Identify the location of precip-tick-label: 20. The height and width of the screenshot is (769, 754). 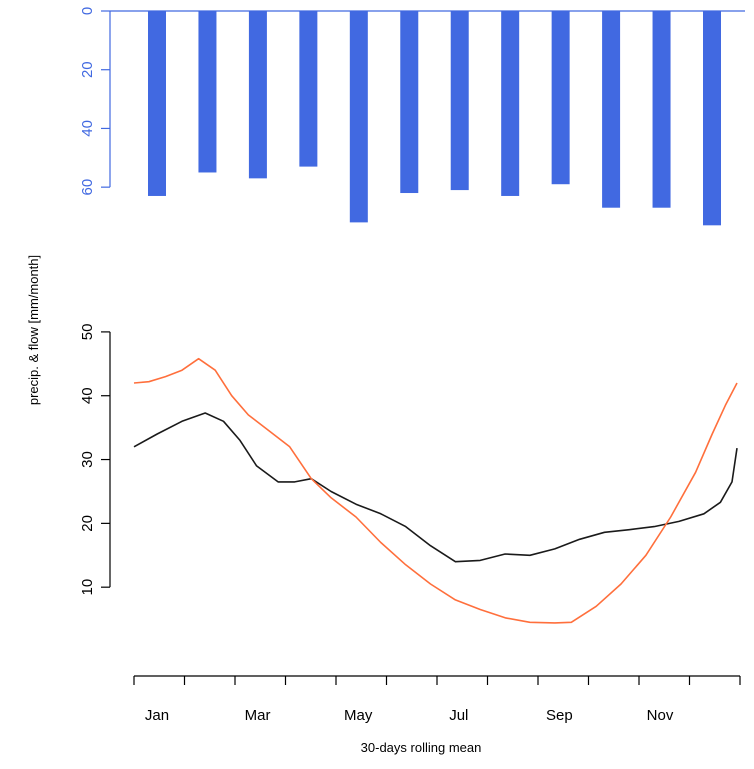
(87, 69).